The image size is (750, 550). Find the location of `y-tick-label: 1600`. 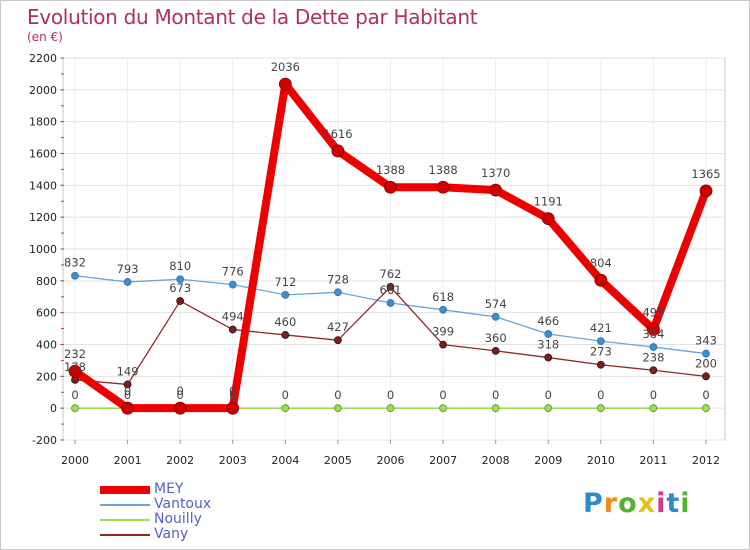

y-tick-label: 1600 is located at coordinates (43, 154).